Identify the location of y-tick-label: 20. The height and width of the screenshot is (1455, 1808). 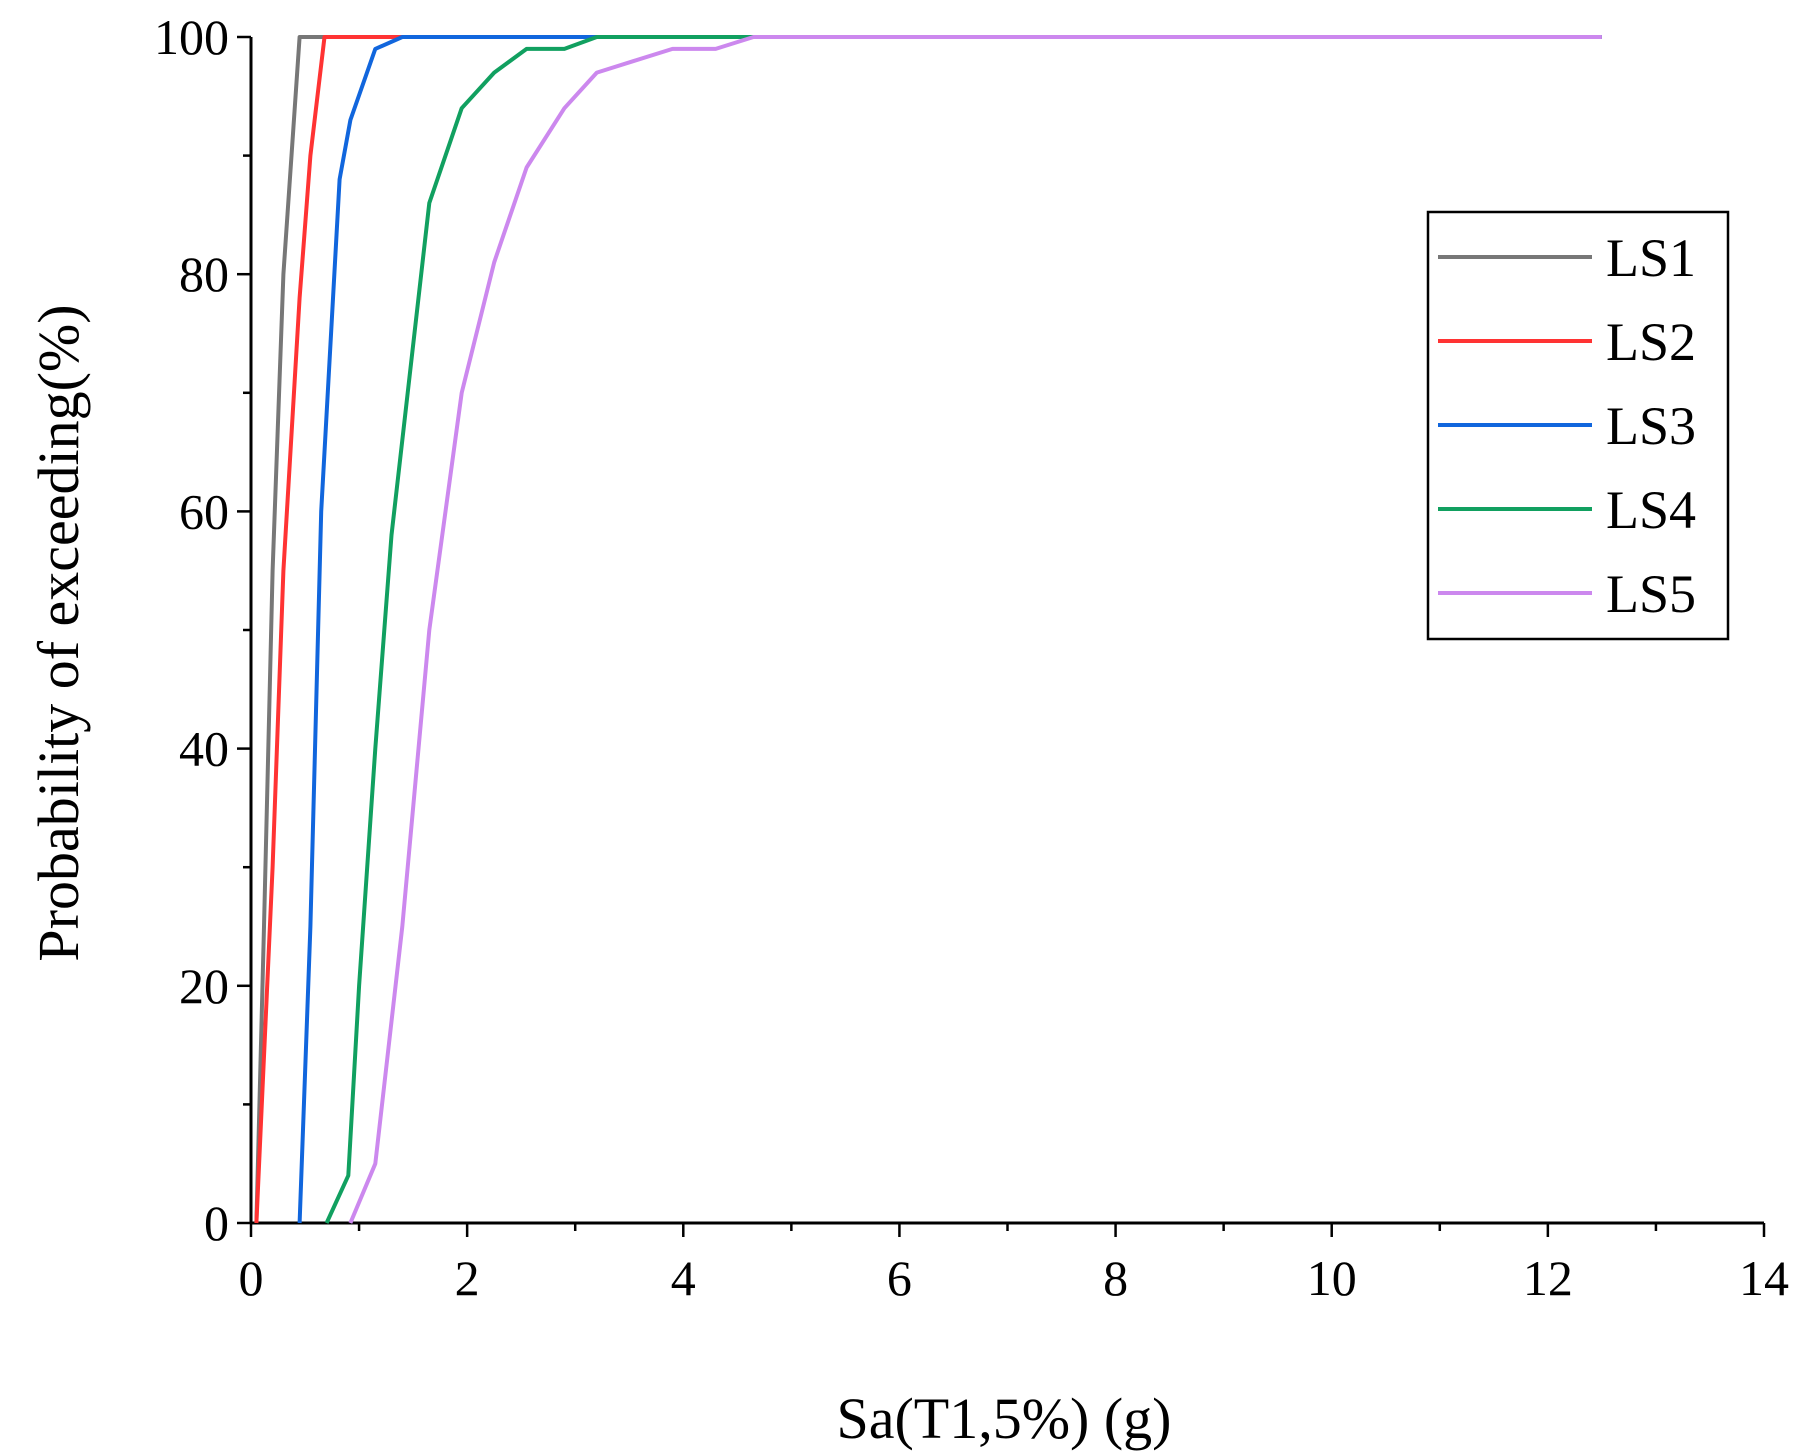
(204, 986).